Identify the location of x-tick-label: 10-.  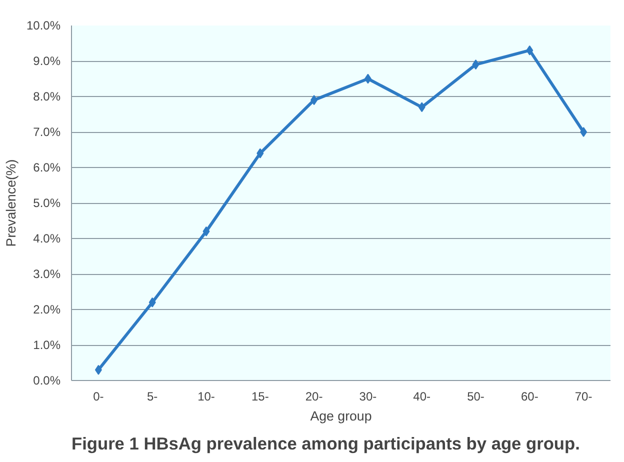
(206, 397).